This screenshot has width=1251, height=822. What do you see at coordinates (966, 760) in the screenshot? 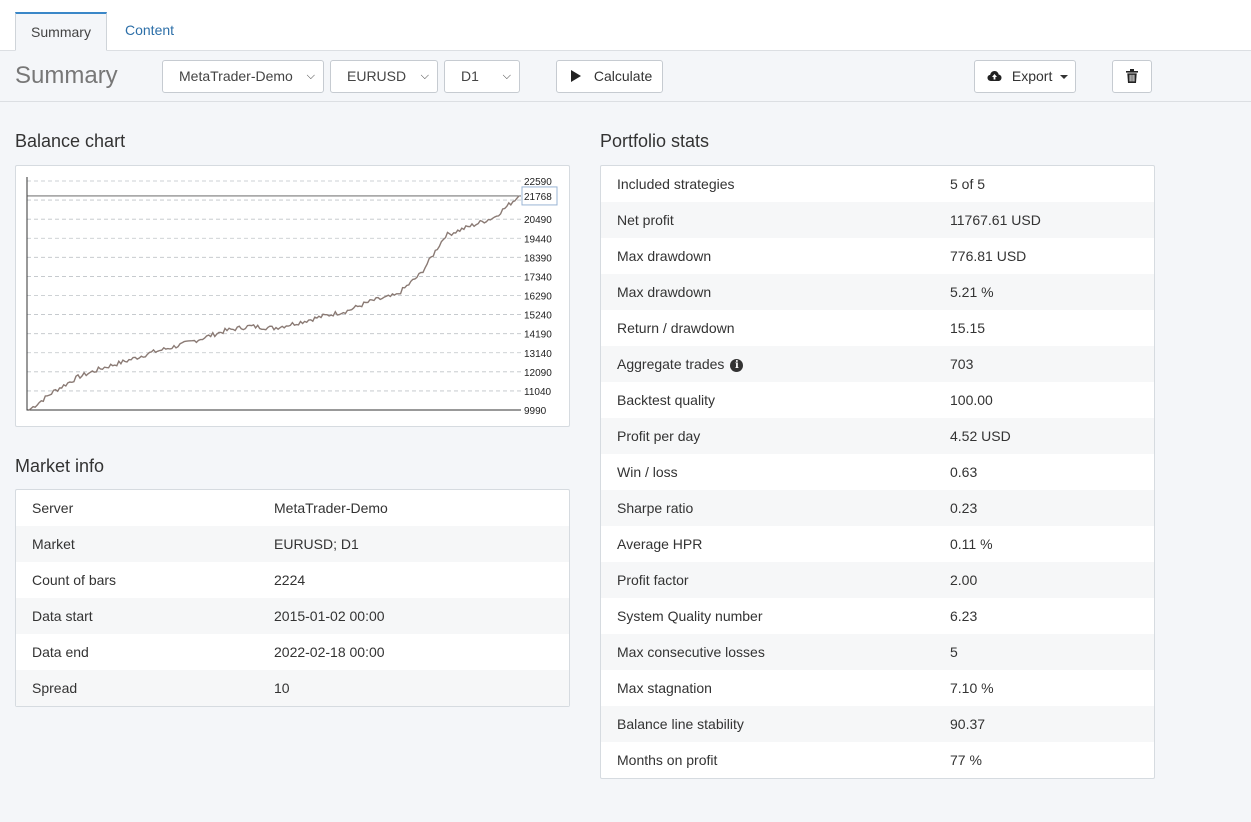
I see `row-value: 77 %` at bounding box center [966, 760].